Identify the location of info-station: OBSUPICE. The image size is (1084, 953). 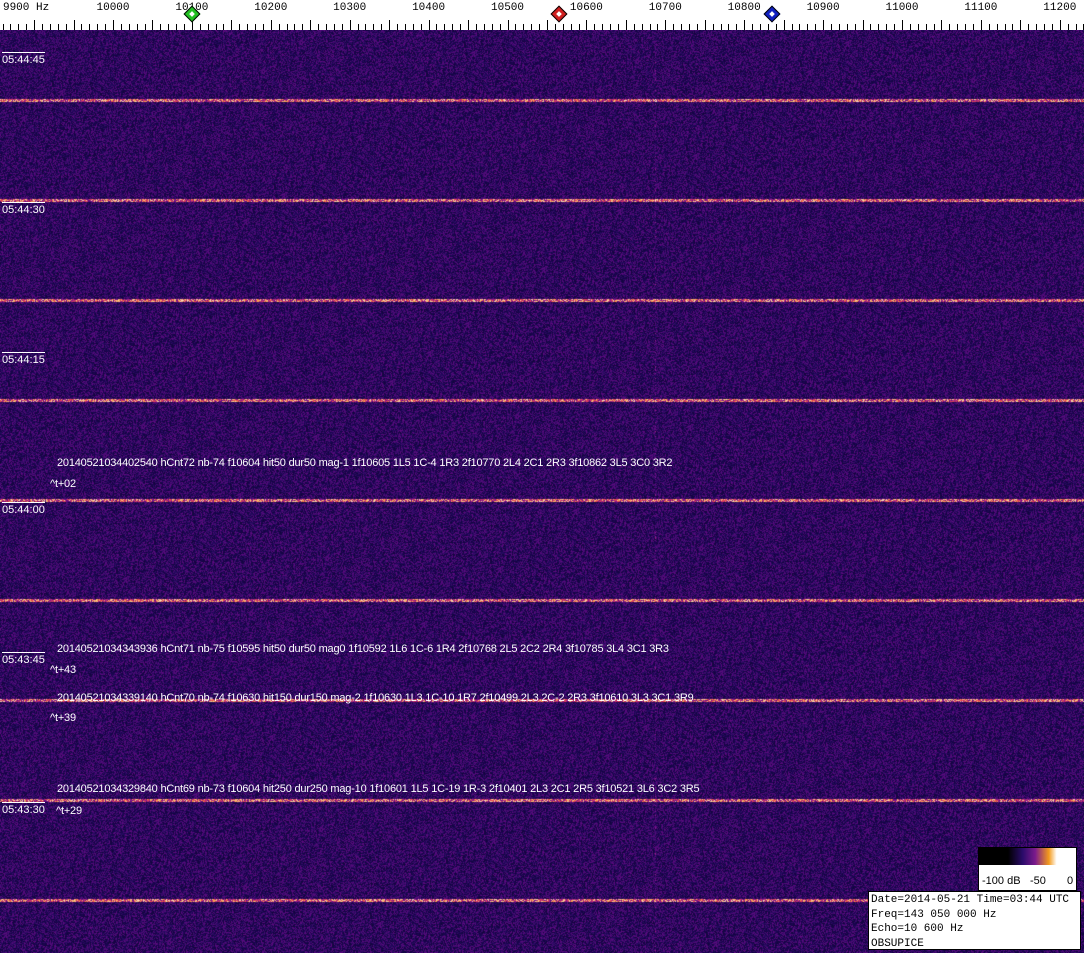
(897, 943).